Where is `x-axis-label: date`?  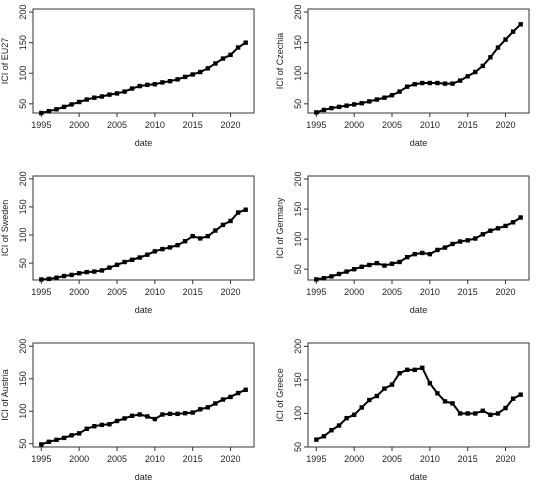 x-axis-label: date is located at coordinates (144, 477).